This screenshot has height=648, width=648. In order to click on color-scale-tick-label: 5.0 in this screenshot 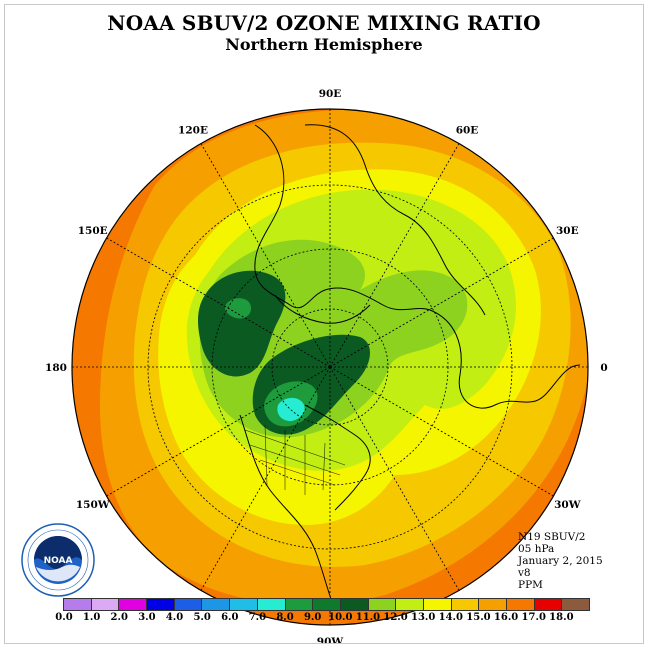, I will do `click(202, 617)`.